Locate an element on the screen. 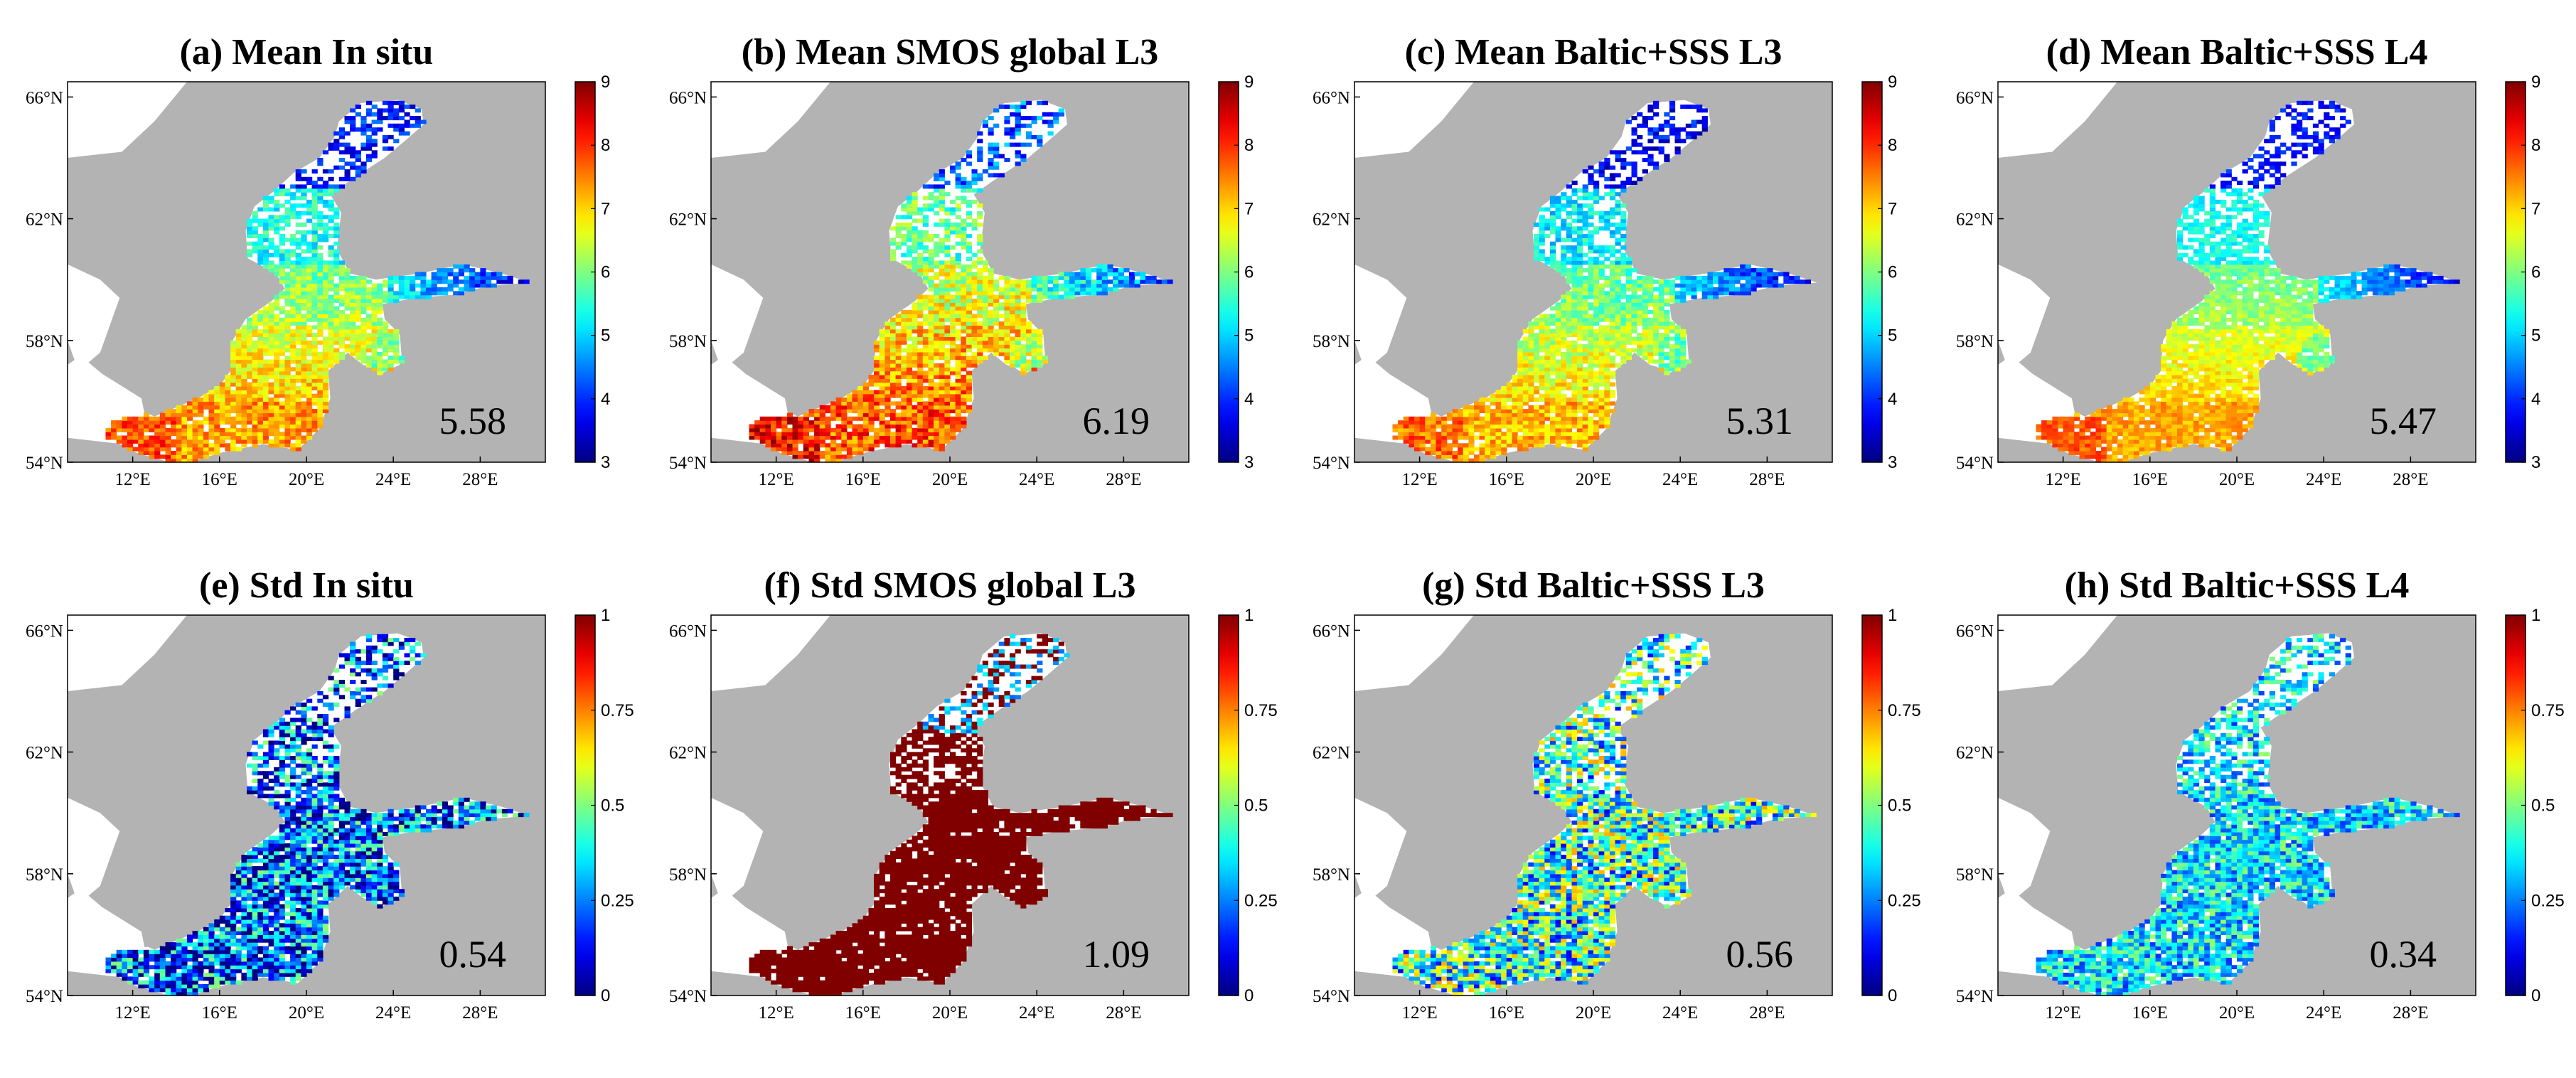  colorbar-tick-label: 3 is located at coordinates (605, 463).